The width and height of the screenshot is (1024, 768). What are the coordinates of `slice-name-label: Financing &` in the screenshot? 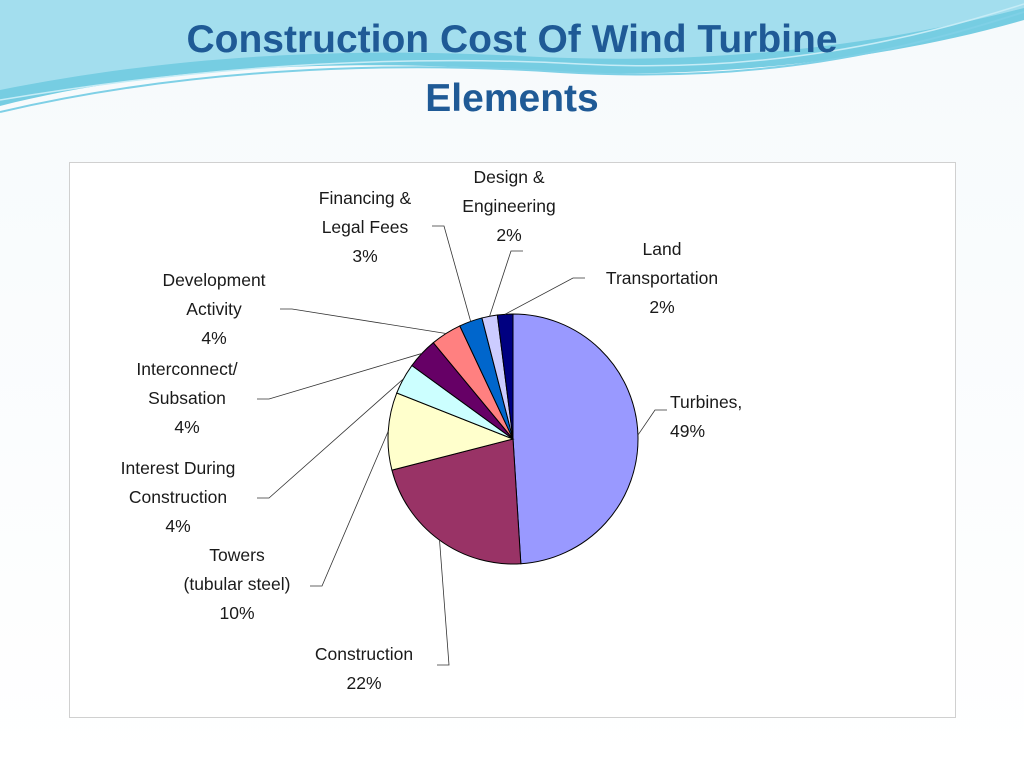 It's located at (365, 198).